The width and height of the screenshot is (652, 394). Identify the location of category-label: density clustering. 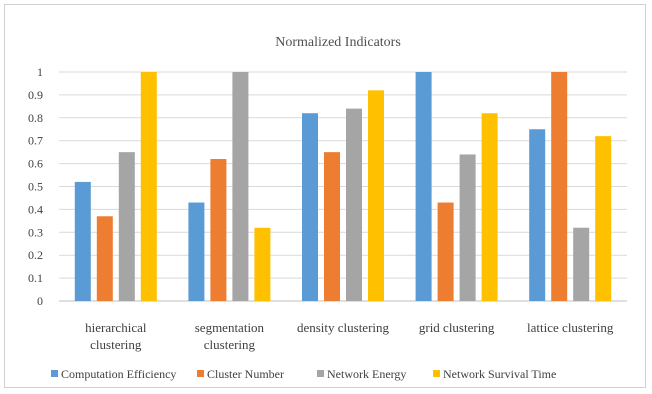
(343, 327).